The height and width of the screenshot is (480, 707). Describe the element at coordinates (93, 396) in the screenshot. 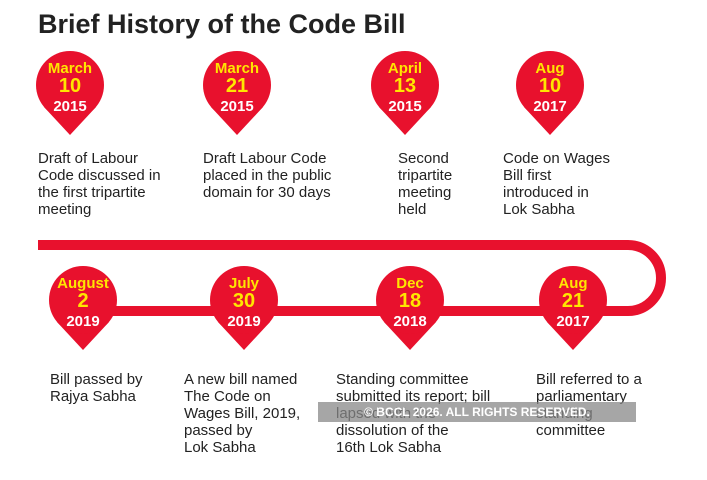

I see `description: Rajya Sabha` at that location.